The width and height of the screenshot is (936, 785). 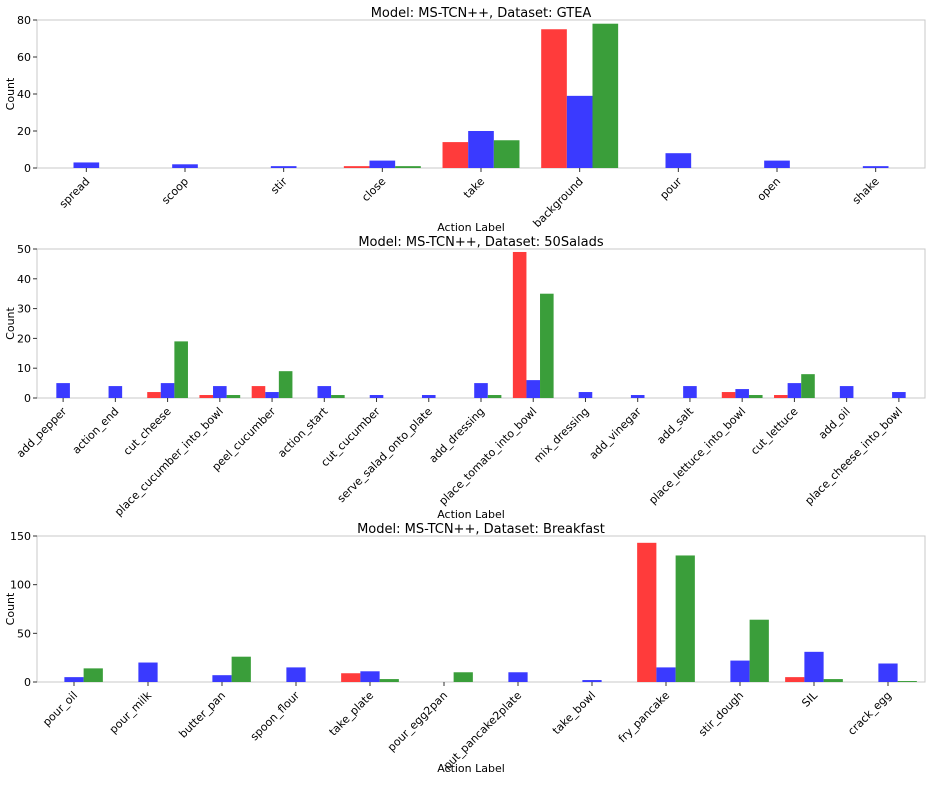 I want to click on bar-red-cut_lettuce, so click(x=781, y=396).